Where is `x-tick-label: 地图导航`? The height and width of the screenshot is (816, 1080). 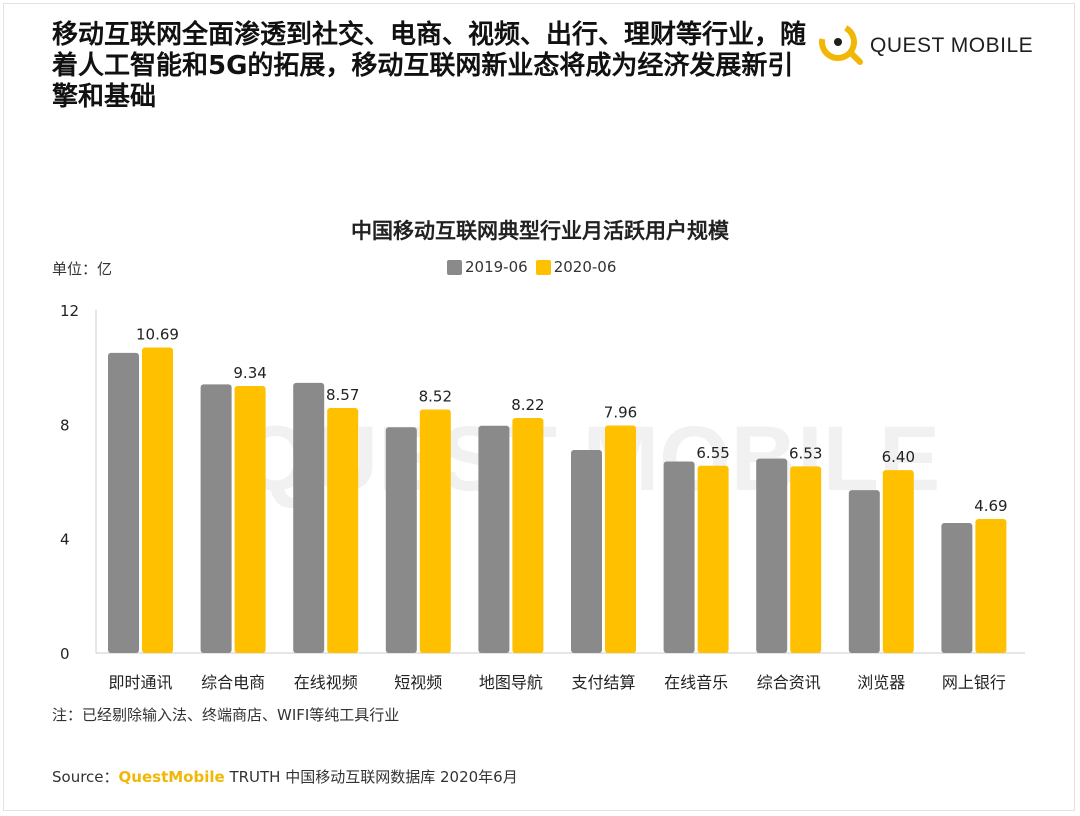
x-tick-label: 地图导航 is located at coordinates (511, 682).